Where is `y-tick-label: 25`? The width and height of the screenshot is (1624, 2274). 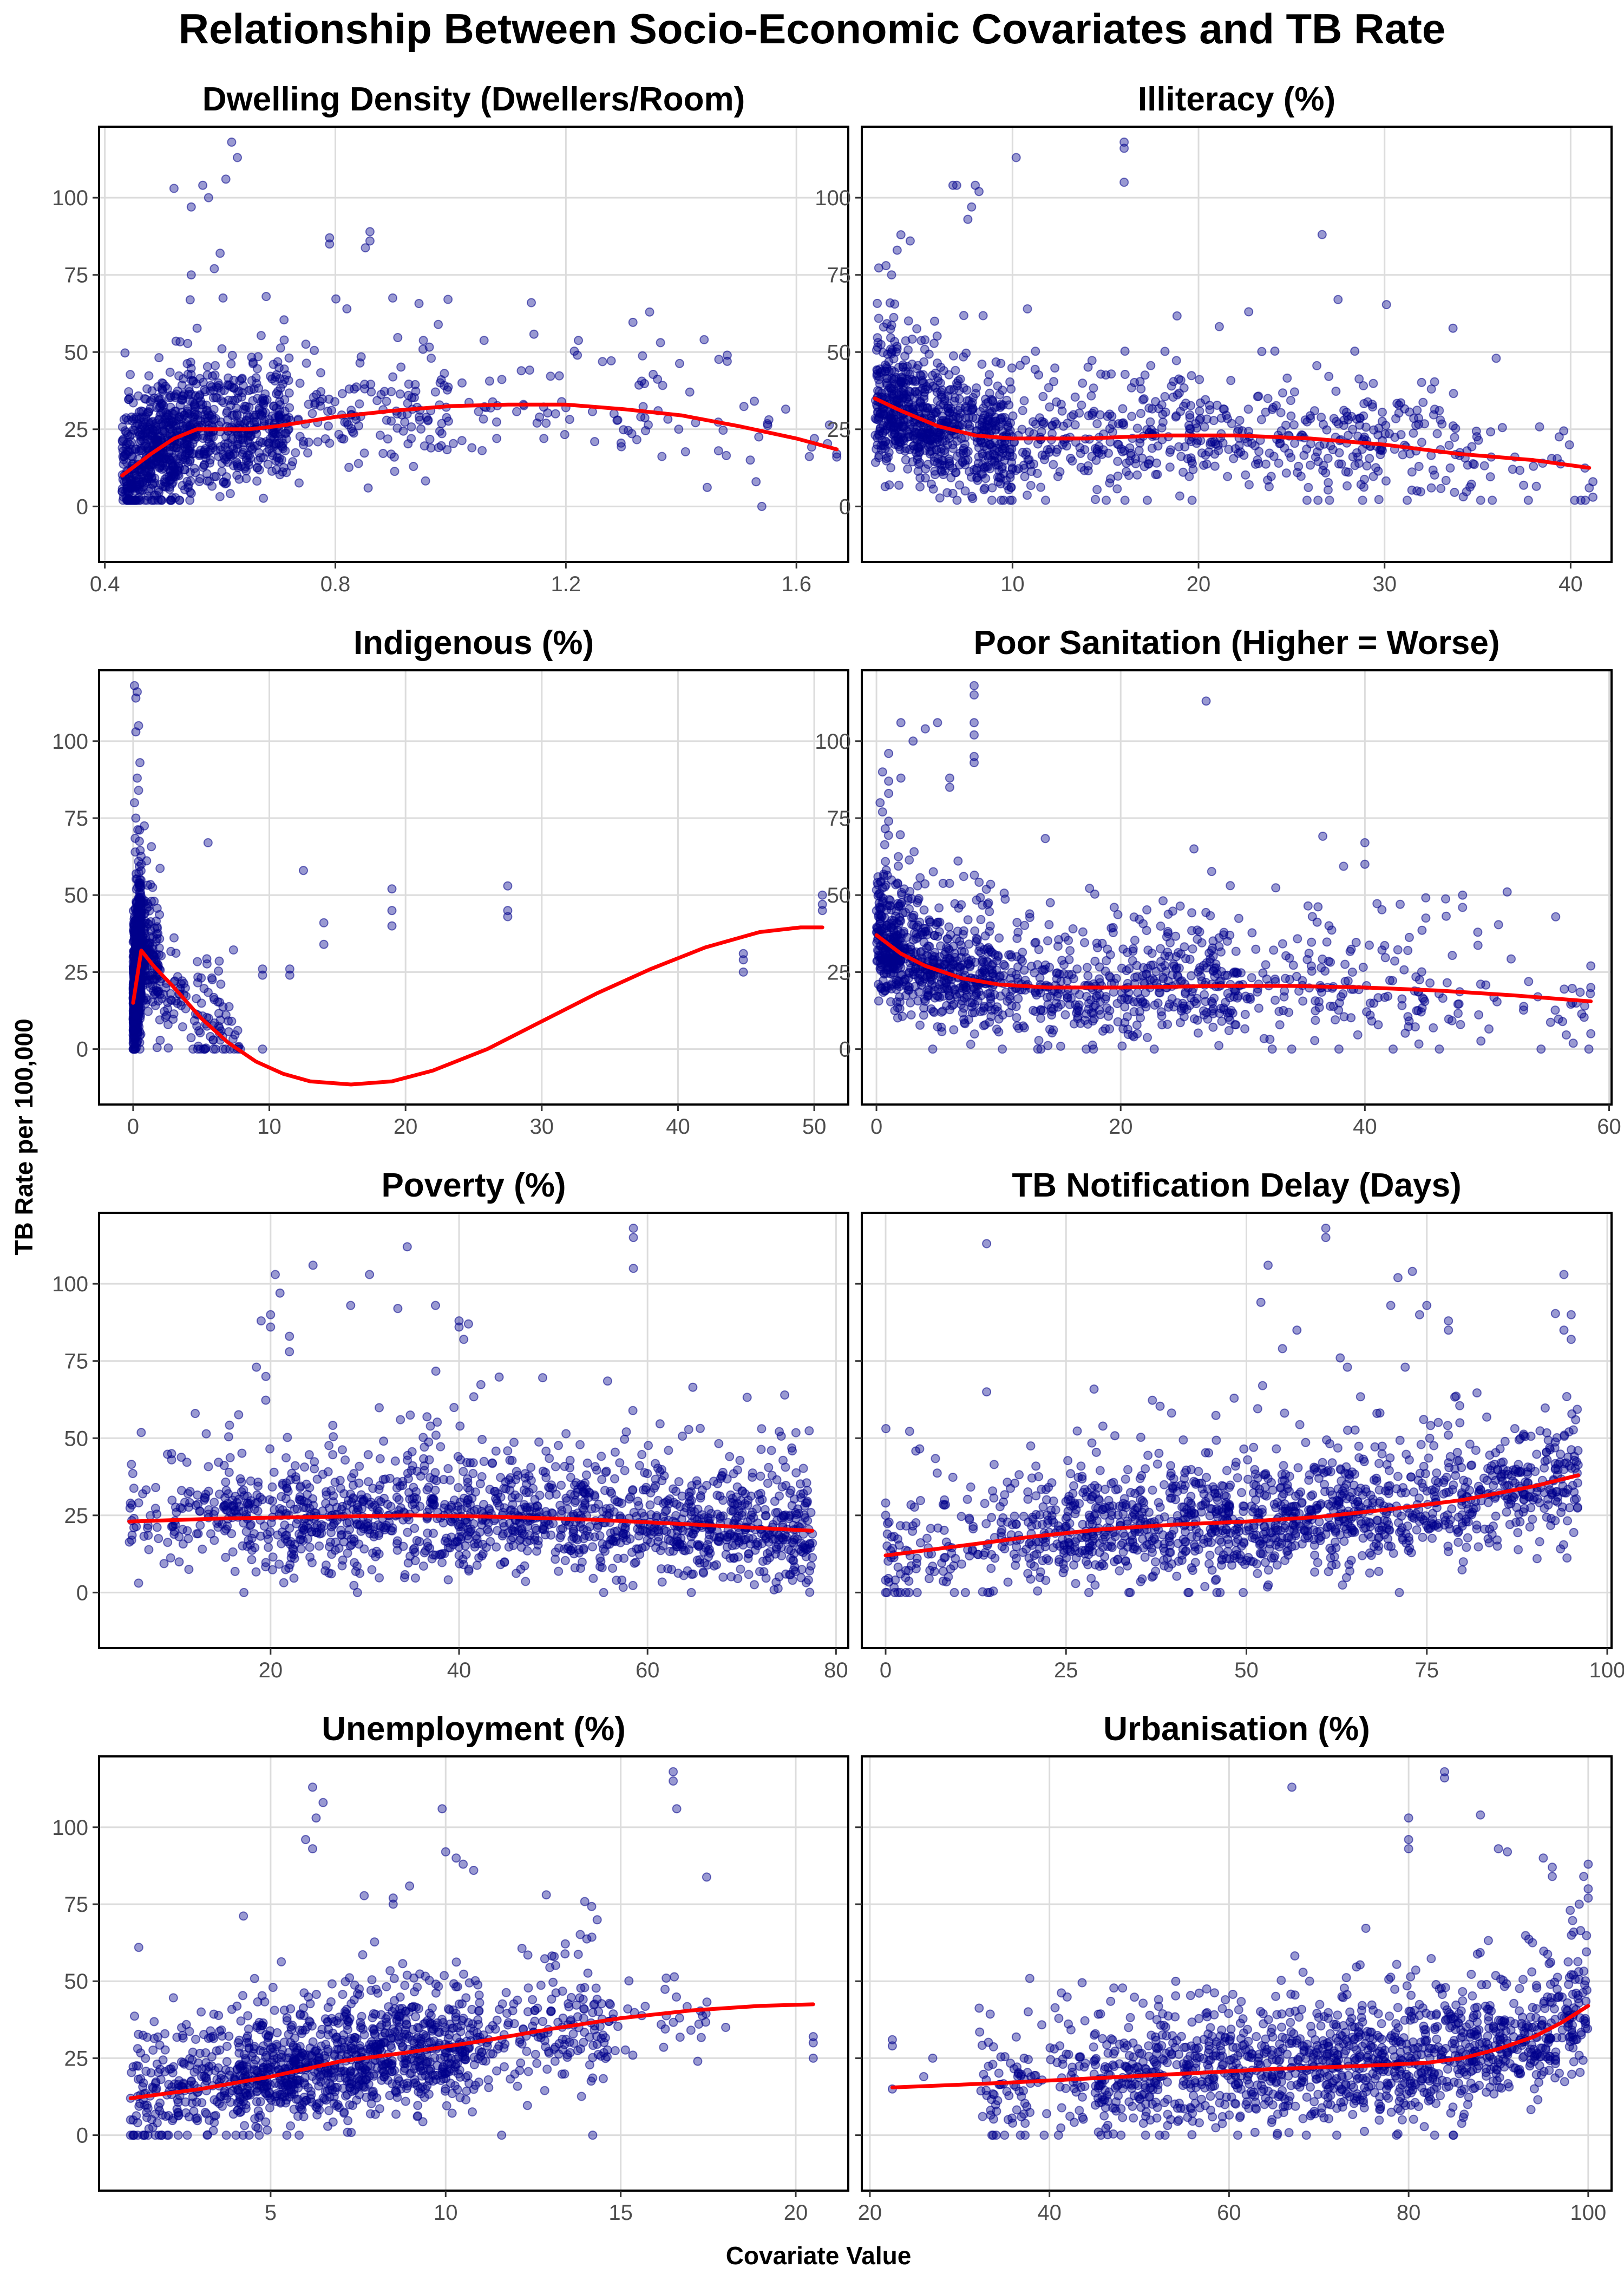
y-tick-label: 25 is located at coordinates (839, 430).